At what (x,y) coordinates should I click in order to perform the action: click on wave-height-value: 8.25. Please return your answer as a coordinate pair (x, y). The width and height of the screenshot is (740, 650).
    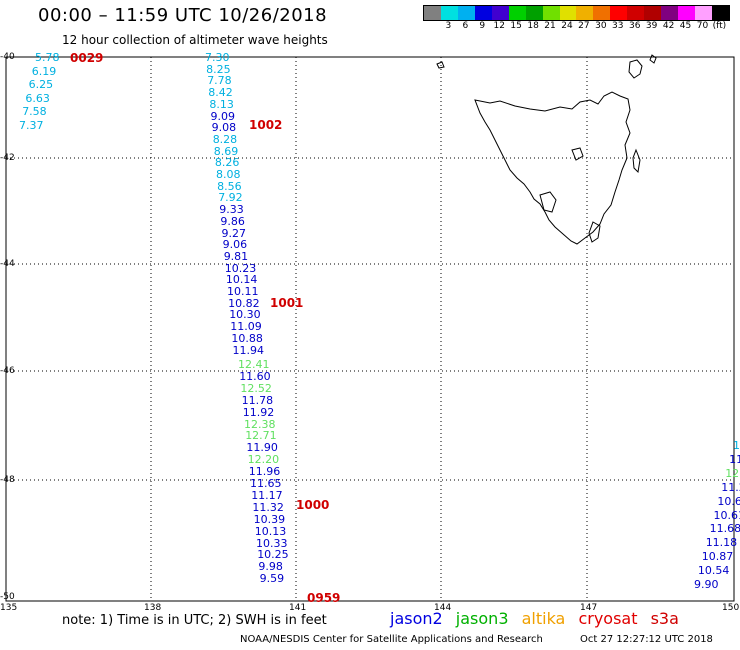
    Looking at the image, I should click on (218, 69).